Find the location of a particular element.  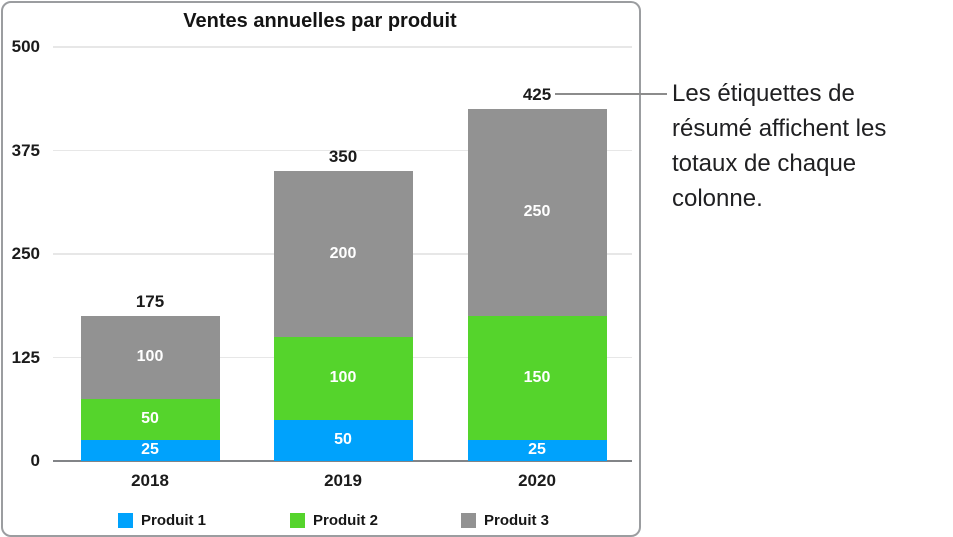

callout-text-line: résumé affichent les is located at coordinates (779, 128).